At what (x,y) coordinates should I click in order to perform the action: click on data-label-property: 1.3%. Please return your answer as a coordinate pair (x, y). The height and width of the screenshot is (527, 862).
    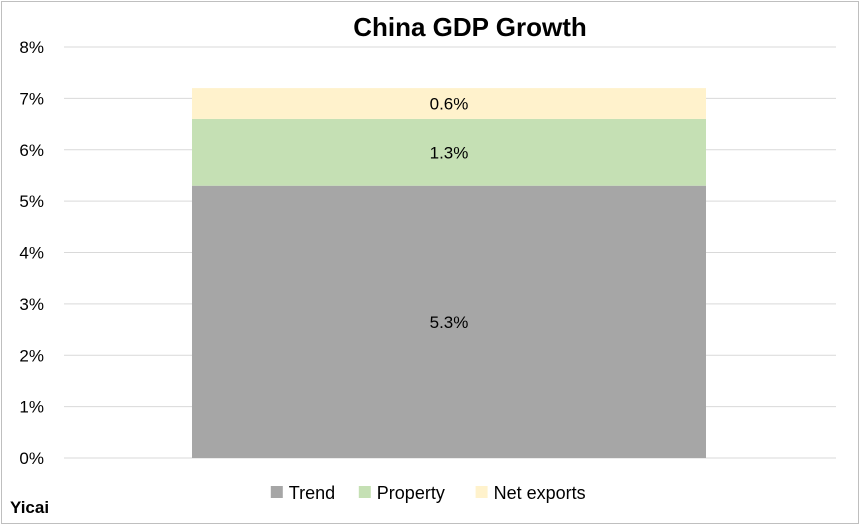
    Looking at the image, I should click on (449, 152).